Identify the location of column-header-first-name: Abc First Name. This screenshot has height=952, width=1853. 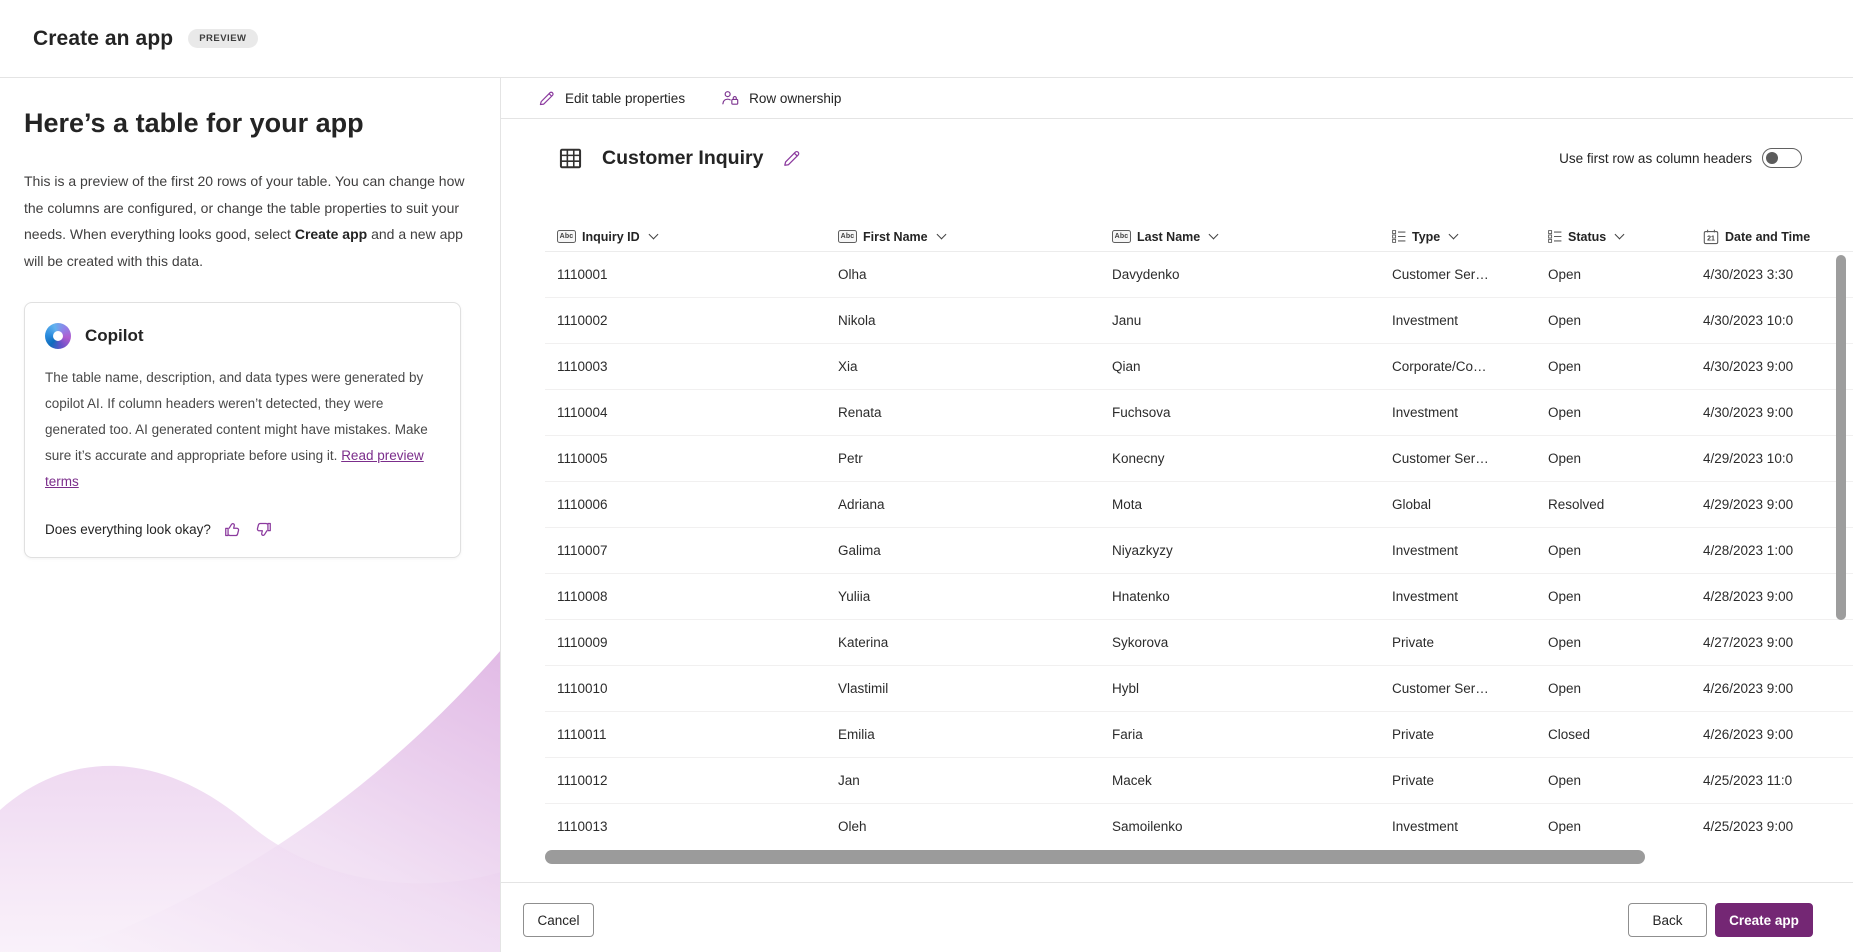
(975, 237).